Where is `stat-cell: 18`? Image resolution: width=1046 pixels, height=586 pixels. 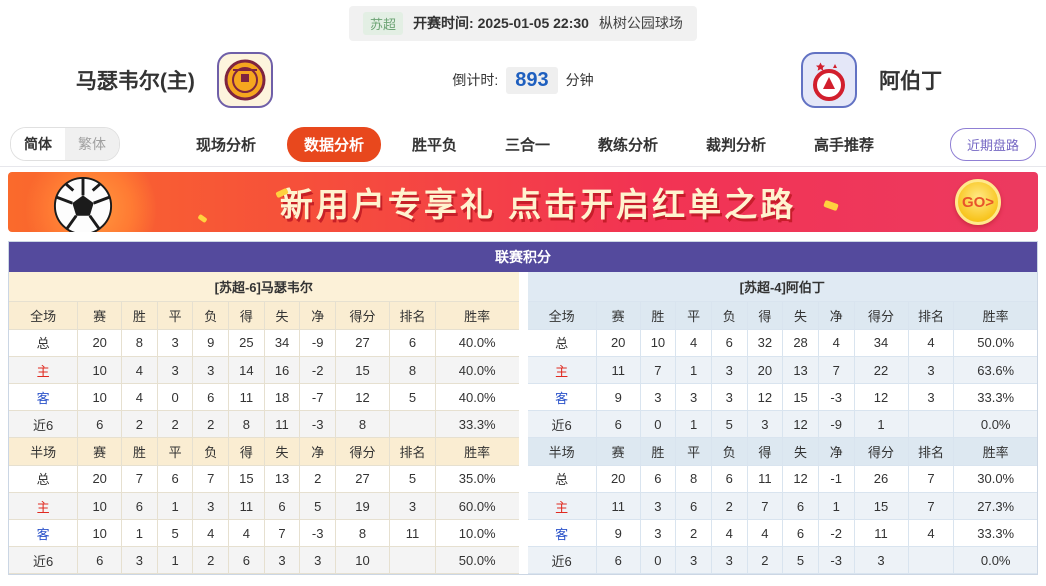
stat-cell: 18 is located at coordinates (282, 397).